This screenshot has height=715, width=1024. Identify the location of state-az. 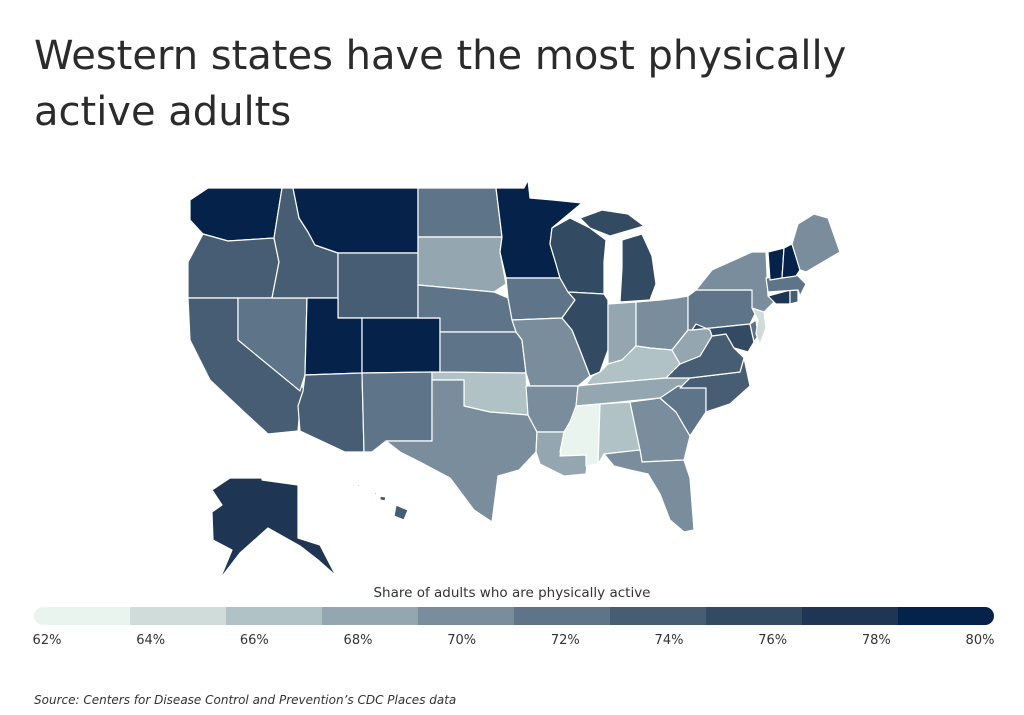
(331, 412).